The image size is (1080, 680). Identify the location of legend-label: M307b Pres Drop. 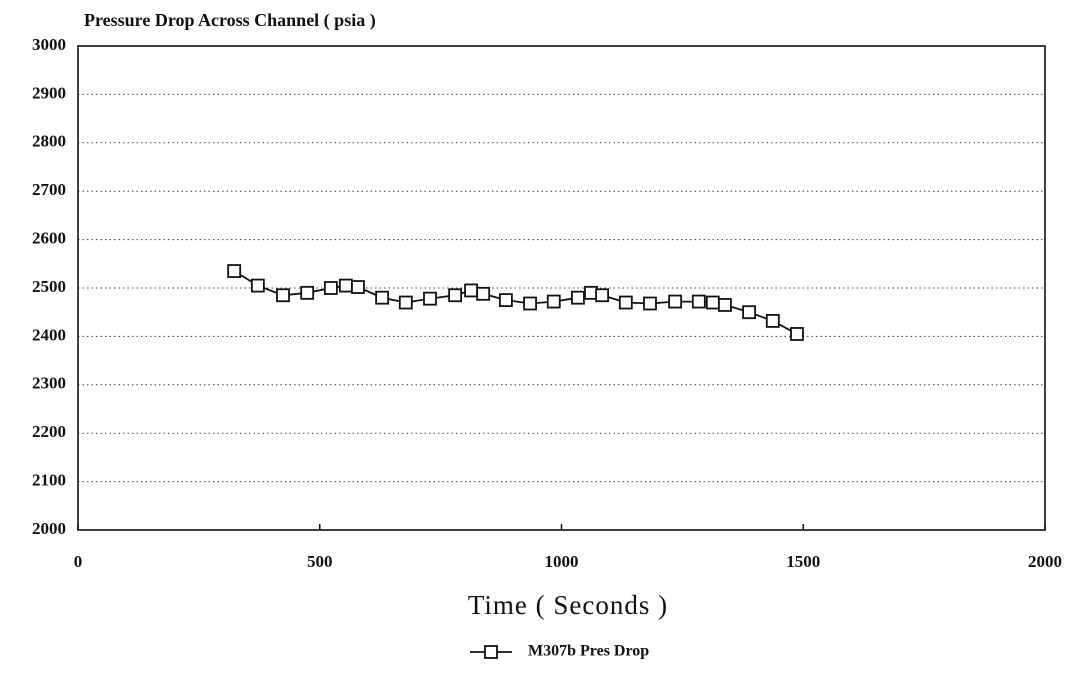
(588, 651).